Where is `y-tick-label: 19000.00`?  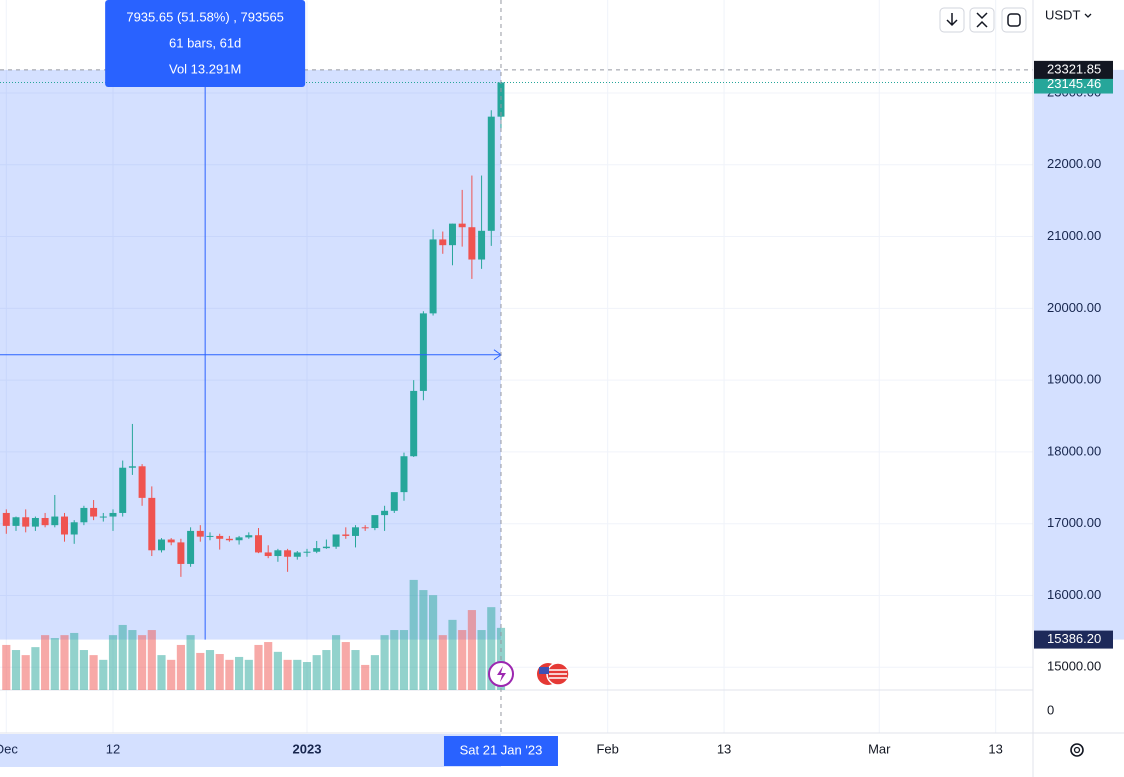
y-tick-label: 19000.00 is located at coordinates (1074, 379).